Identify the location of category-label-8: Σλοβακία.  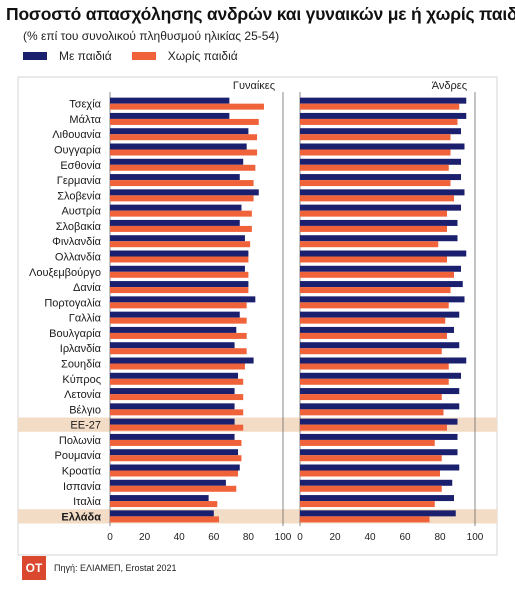
(79, 227).